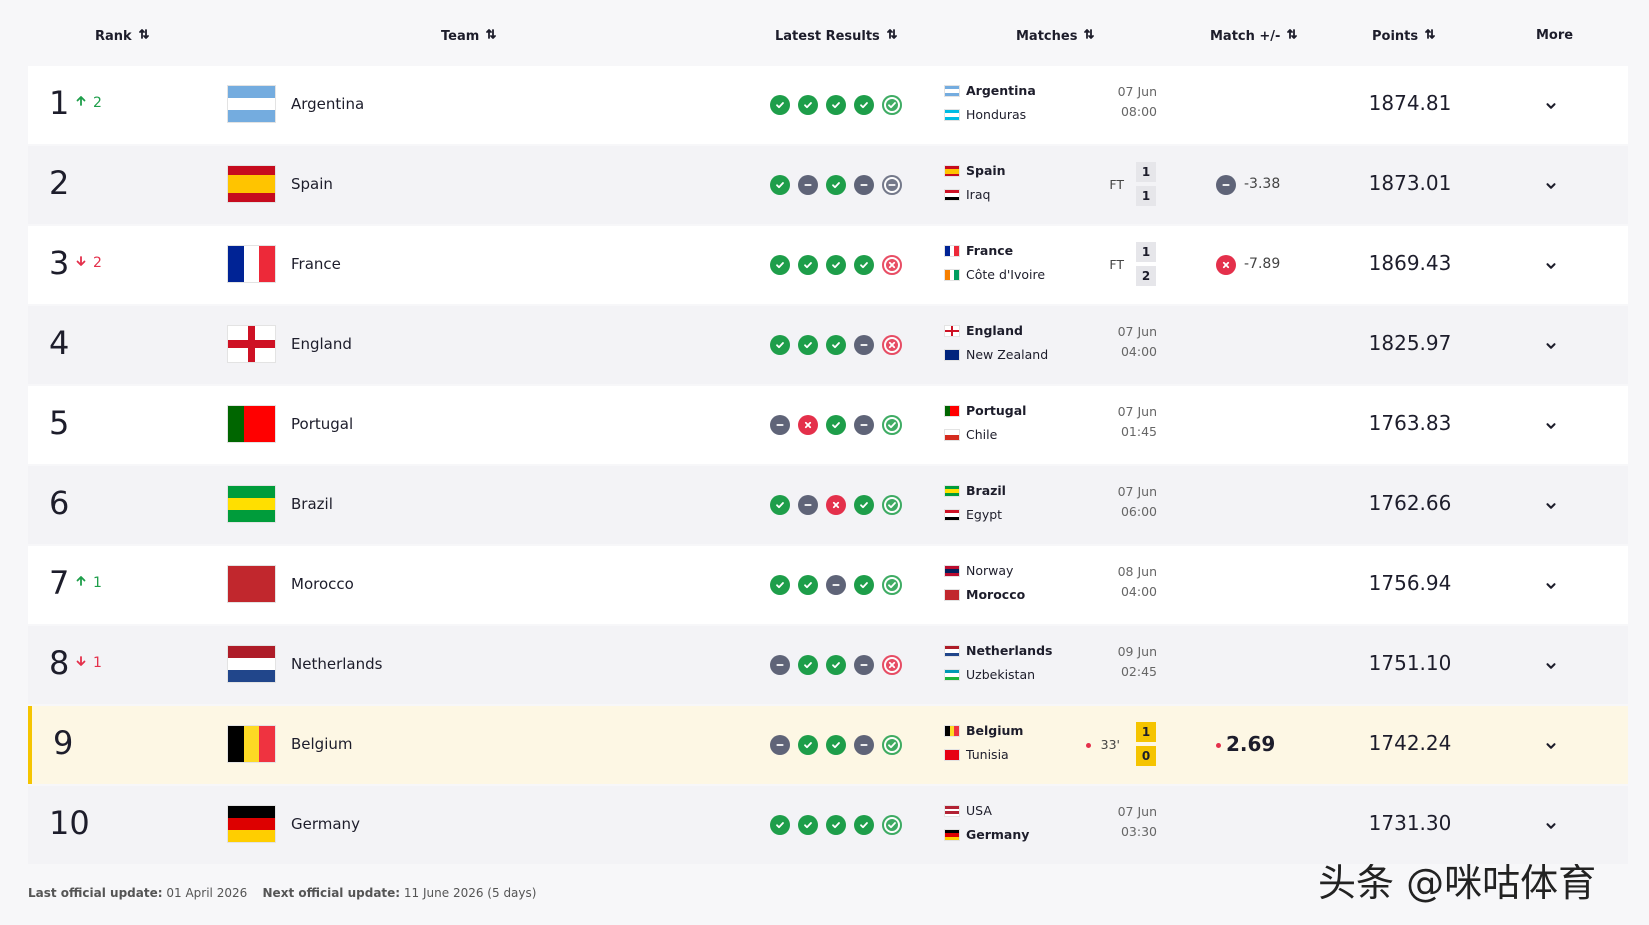  What do you see at coordinates (322, 744) in the screenshot?
I see `team-name: Belgium` at bounding box center [322, 744].